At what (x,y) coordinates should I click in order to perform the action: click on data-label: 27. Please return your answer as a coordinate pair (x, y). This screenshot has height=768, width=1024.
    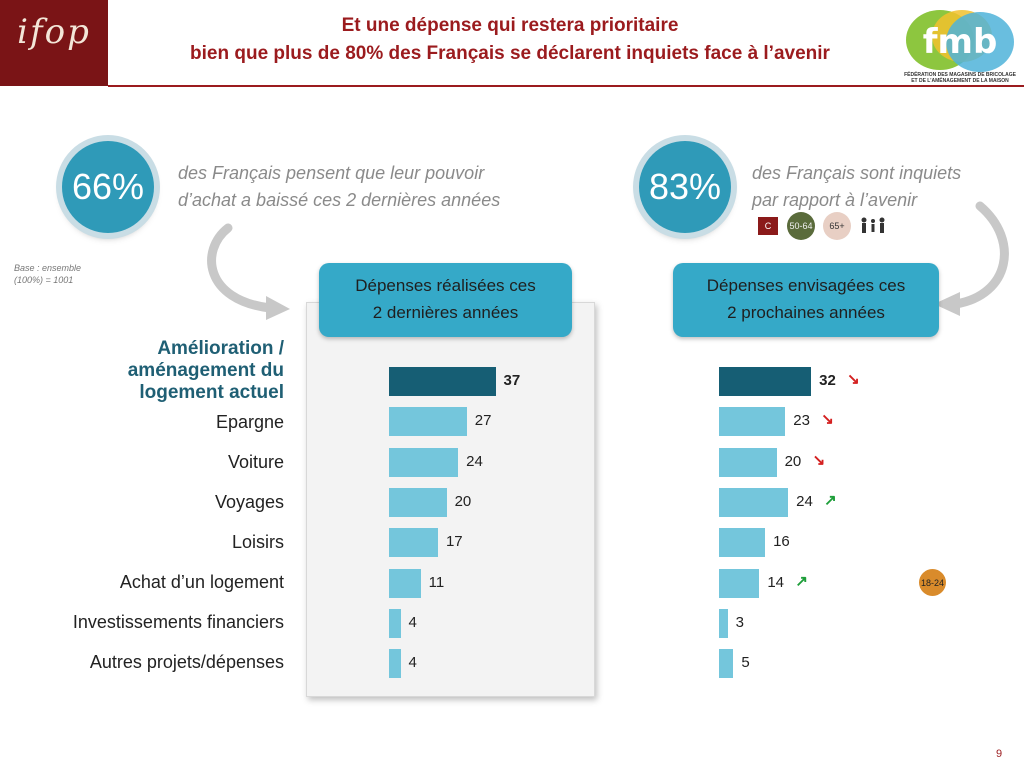
    Looking at the image, I should click on (483, 421).